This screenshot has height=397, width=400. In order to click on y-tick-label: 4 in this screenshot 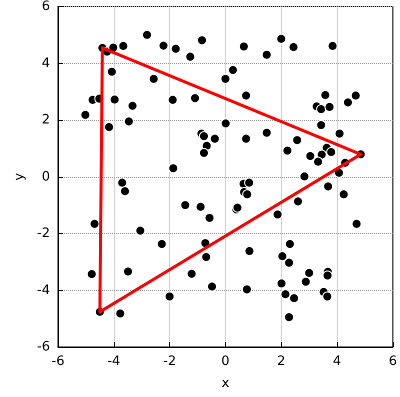, I will do `click(46, 63)`.